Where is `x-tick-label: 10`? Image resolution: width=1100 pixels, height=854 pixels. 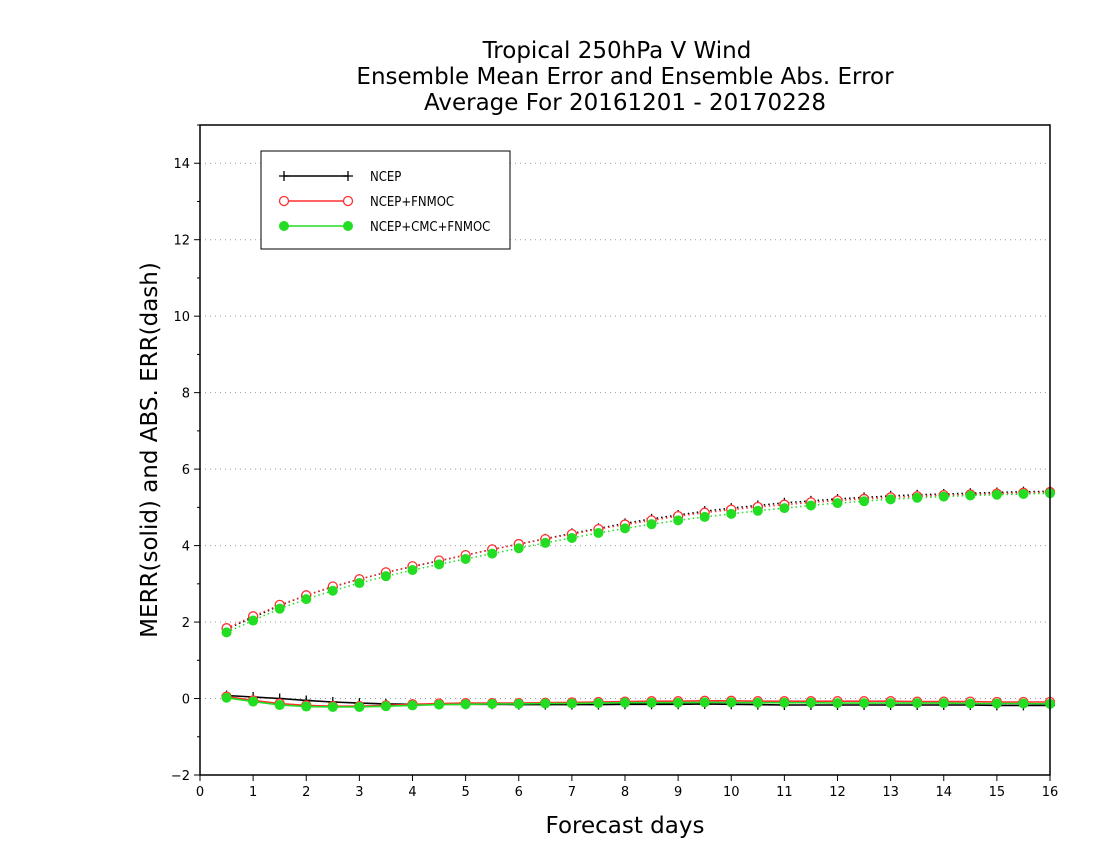 x-tick-label: 10 is located at coordinates (731, 792).